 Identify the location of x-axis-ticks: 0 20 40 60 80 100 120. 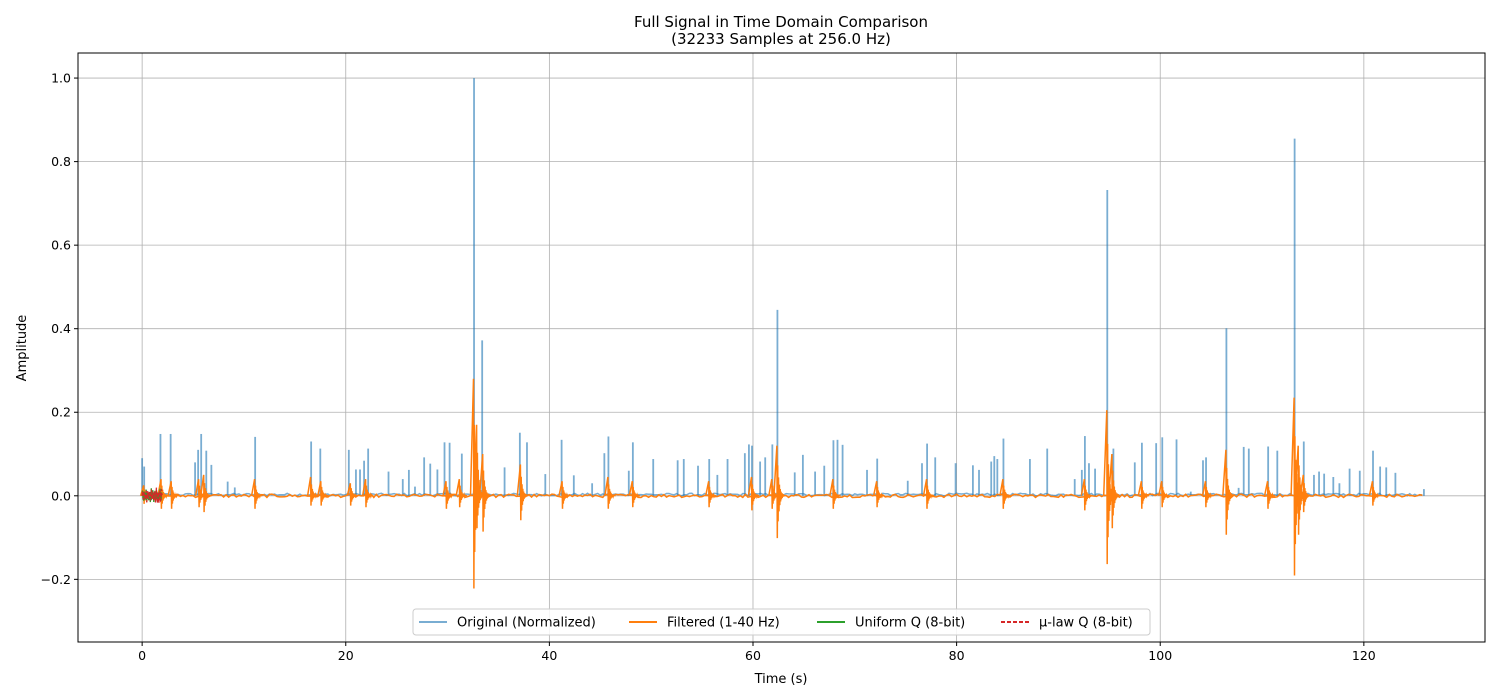
(757, 652).